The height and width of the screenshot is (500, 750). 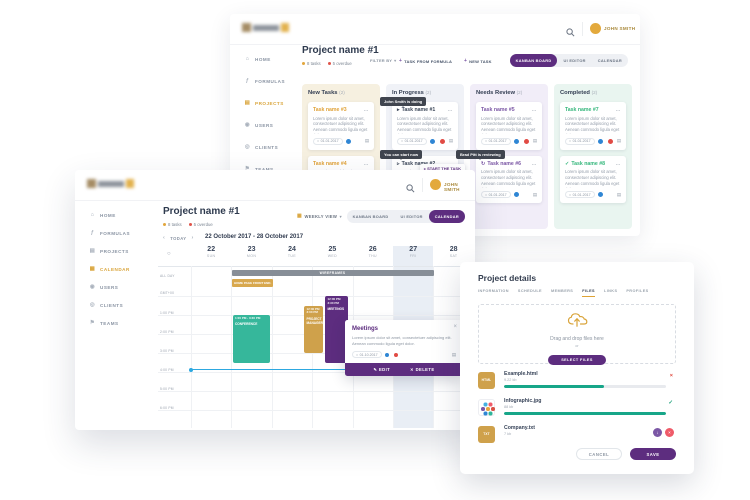 I want to click on close-icon: ×, so click(x=455, y=327).